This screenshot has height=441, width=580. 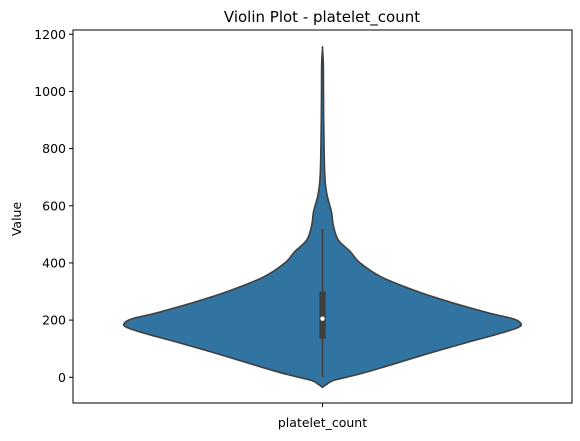 I want to click on y-tick-label: 400, so click(x=54, y=262).